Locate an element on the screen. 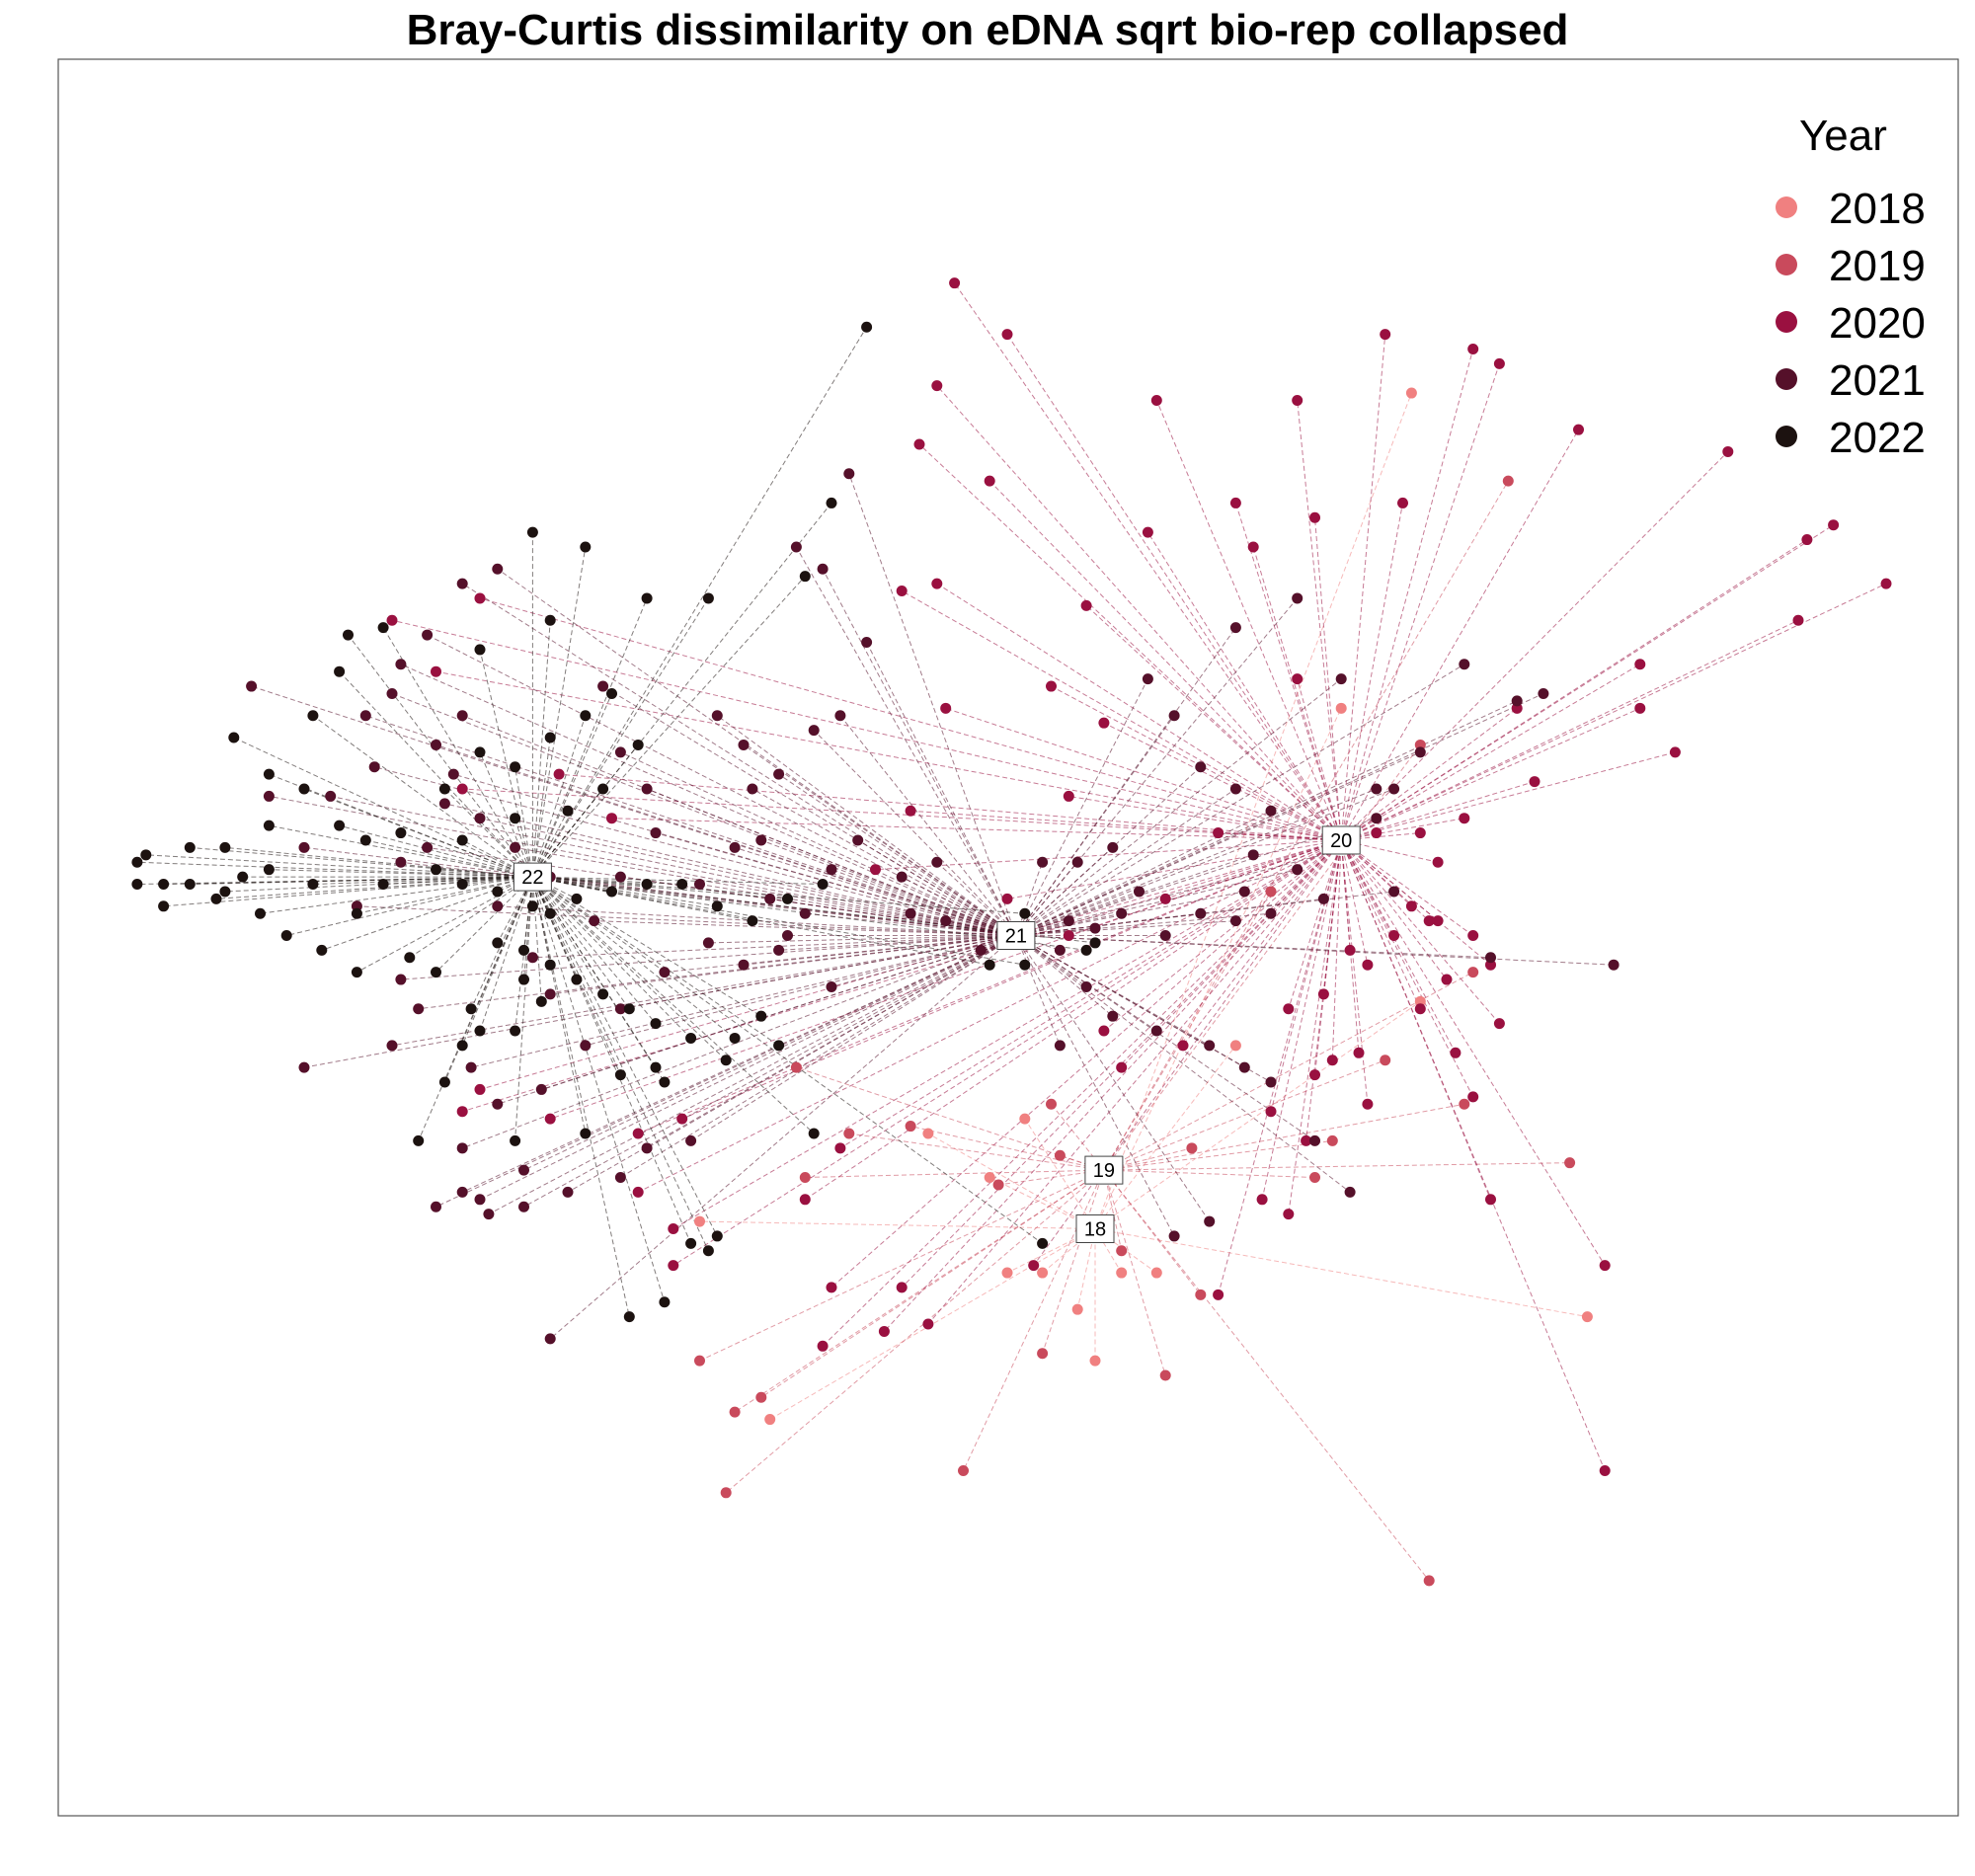 The image size is (1975, 1876). centroid-box-2020 is located at coordinates (1341, 840).